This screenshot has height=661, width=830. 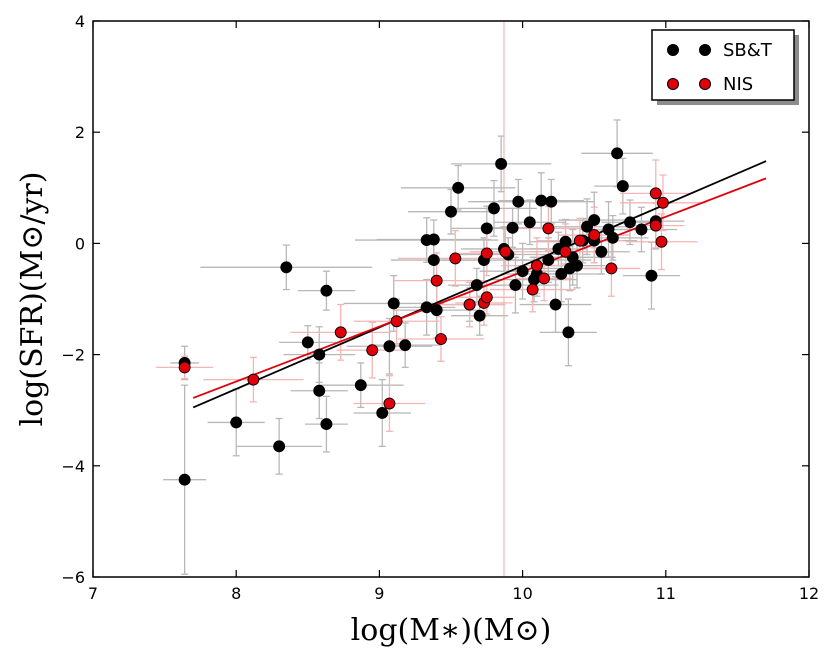 I want to click on ytick-label-0: −6, so click(x=73, y=577).